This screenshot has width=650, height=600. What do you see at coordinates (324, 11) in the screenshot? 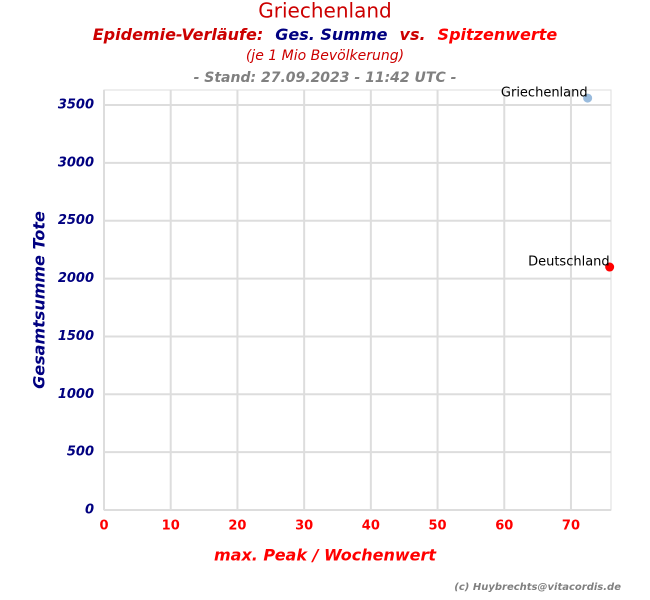
I see `chart-title: Griechenland` at bounding box center [324, 11].